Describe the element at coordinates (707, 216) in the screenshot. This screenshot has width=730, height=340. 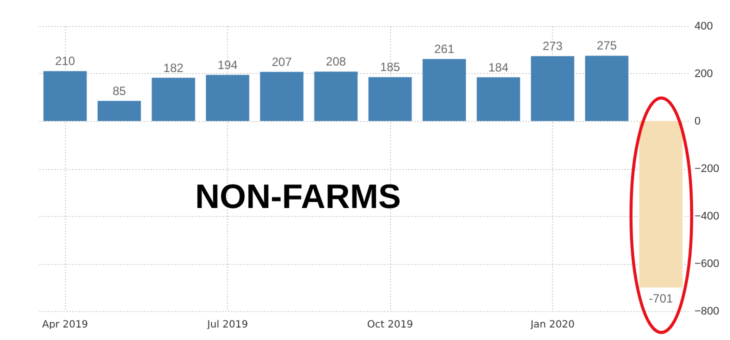
I see `y-tick-label: −400` at that location.